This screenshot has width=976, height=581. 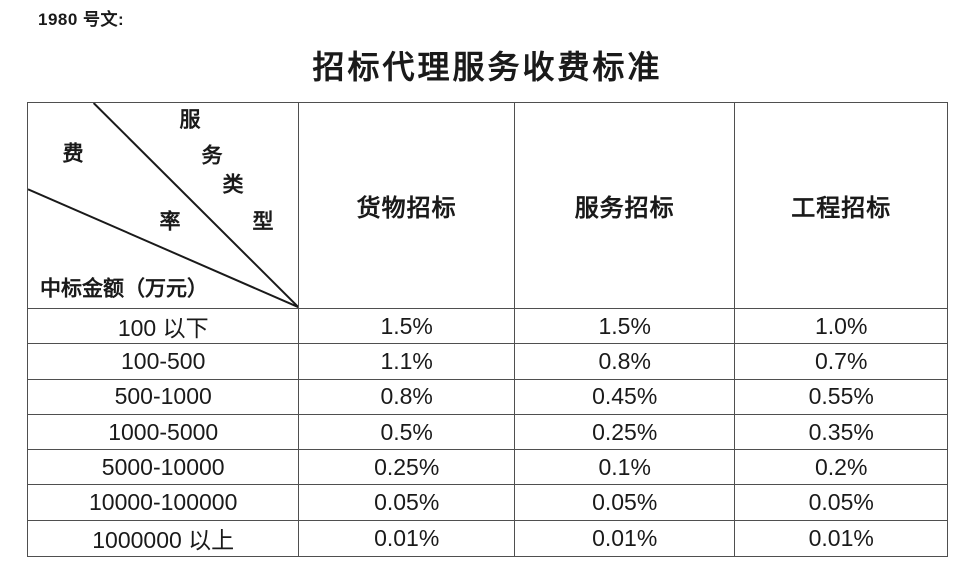 I want to click on corner-char-service-2: 务, so click(x=212, y=155).